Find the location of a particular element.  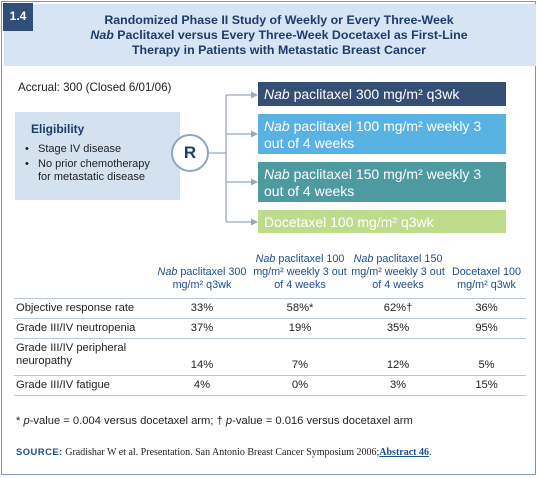

table-cell: 35% is located at coordinates (398, 328).